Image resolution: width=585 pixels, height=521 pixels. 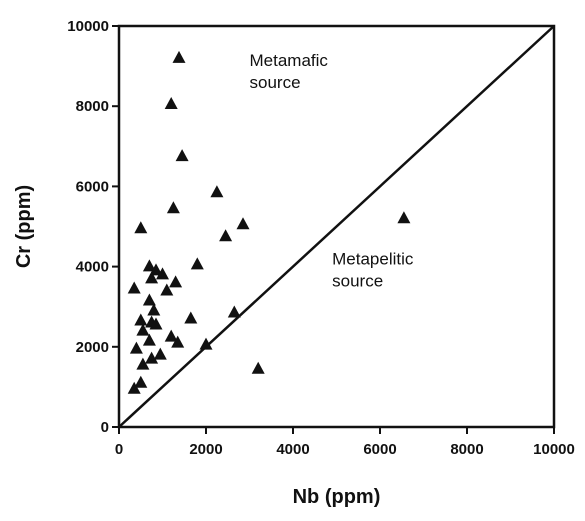 I want to click on y-axis-title: Cr (ppm), so click(x=24, y=226).